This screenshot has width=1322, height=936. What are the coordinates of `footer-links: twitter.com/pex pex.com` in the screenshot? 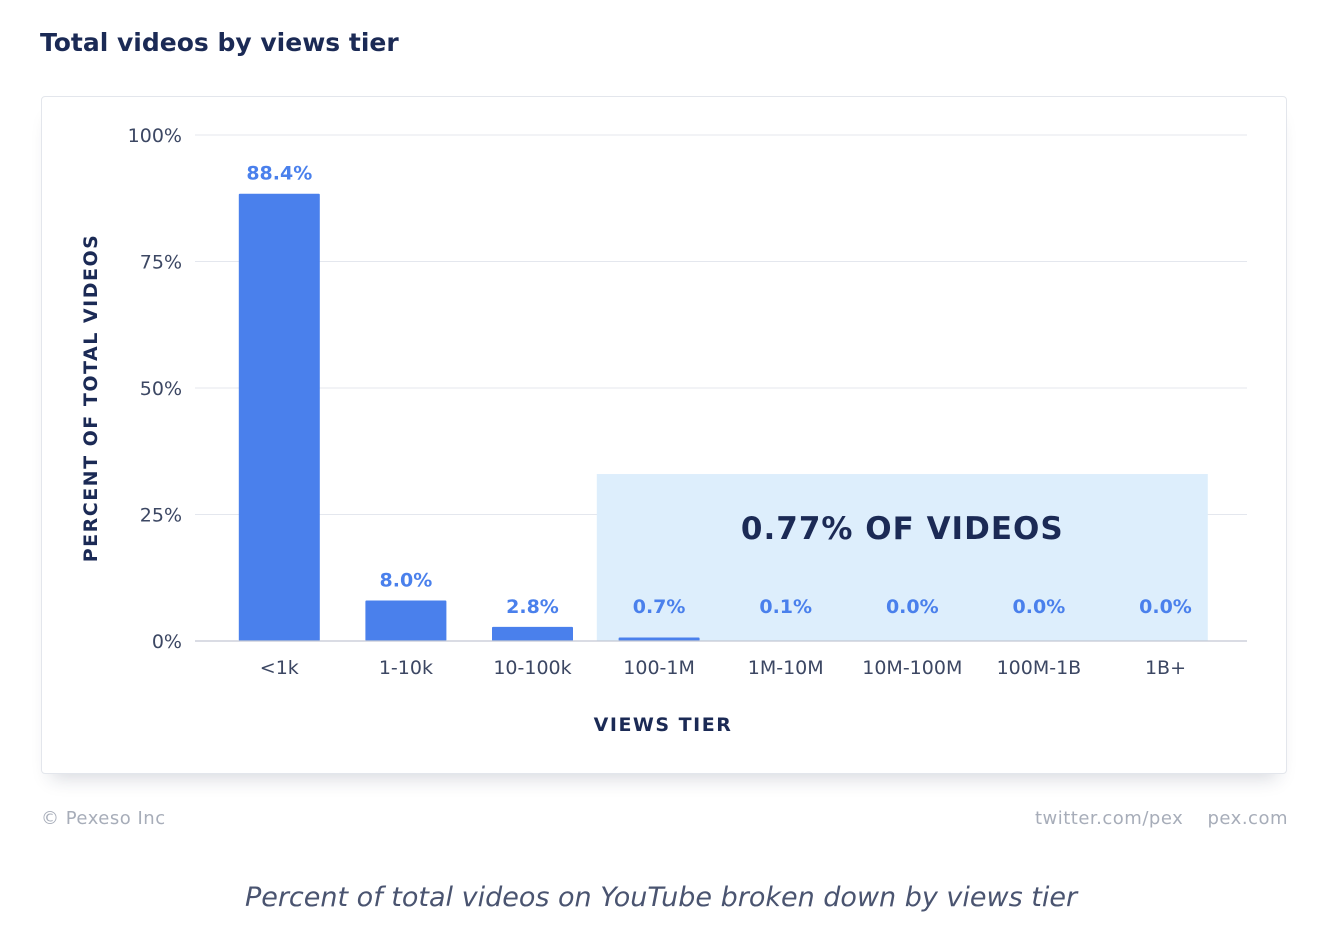 It's located at (1161, 818).